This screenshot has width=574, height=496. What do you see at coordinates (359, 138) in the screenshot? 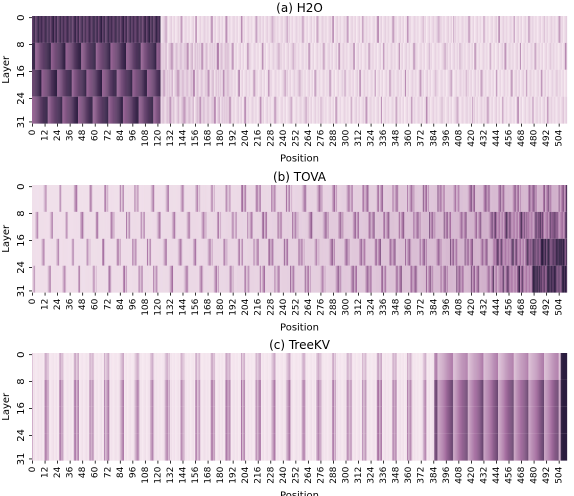
I see `x-tick-label: 312` at bounding box center [359, 138].